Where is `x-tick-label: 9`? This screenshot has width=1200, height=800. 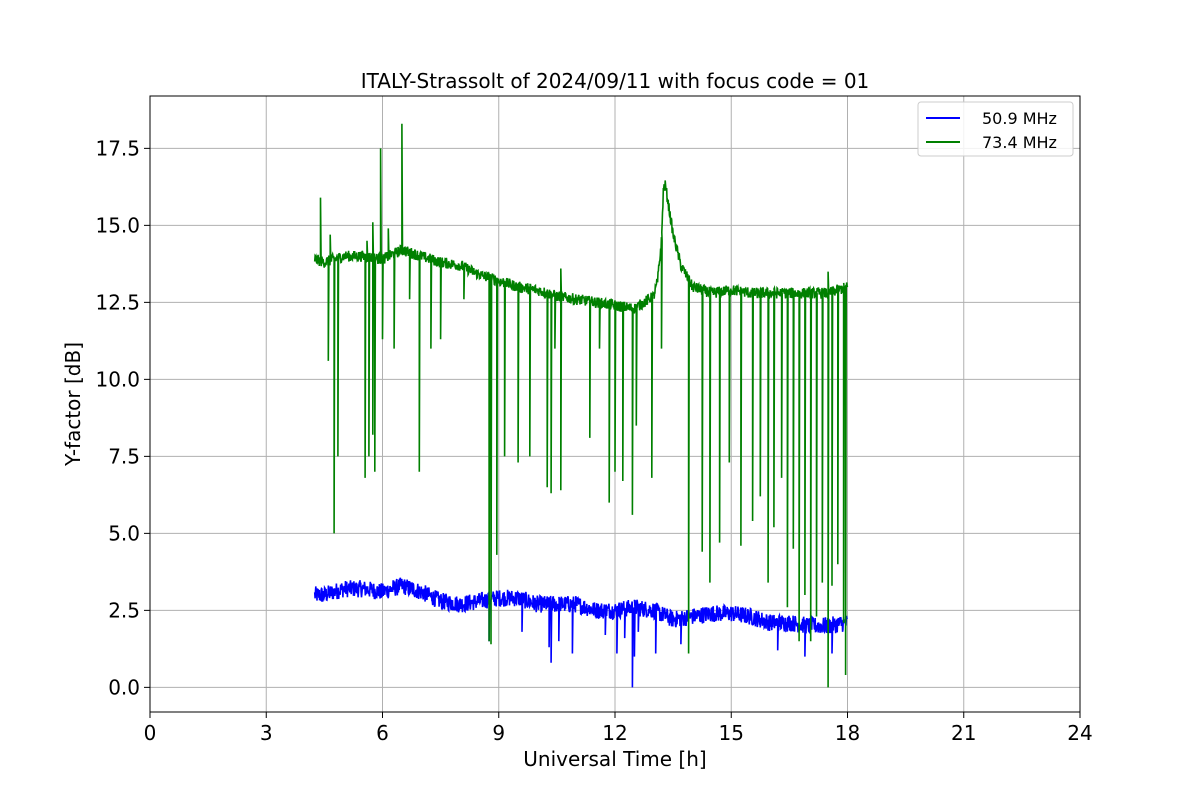
x-tick-label: 9 is located at coordinates (498, 733).